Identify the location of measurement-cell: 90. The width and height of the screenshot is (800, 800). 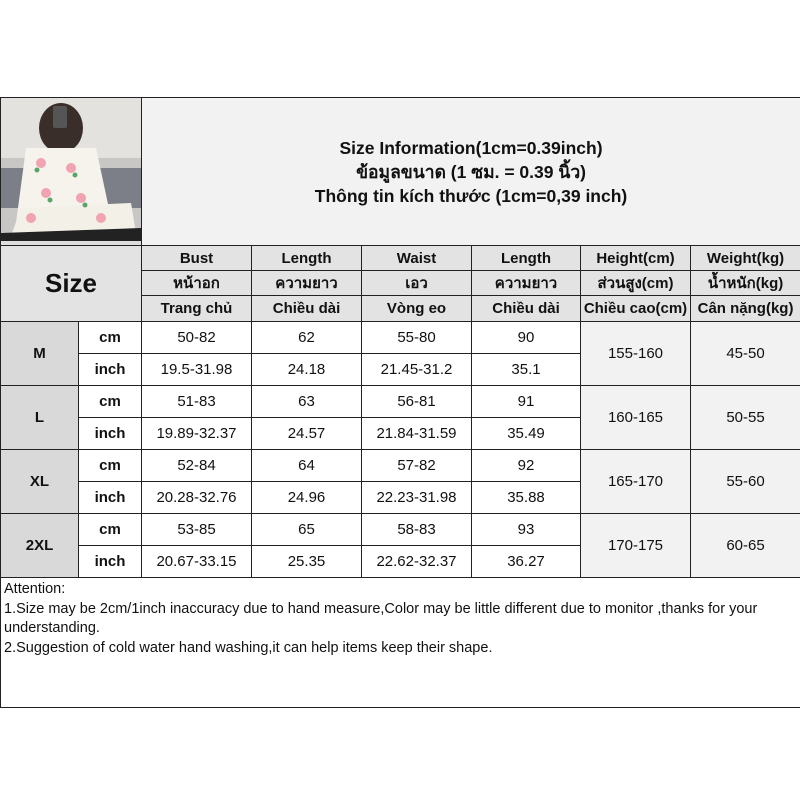
(526, 337).